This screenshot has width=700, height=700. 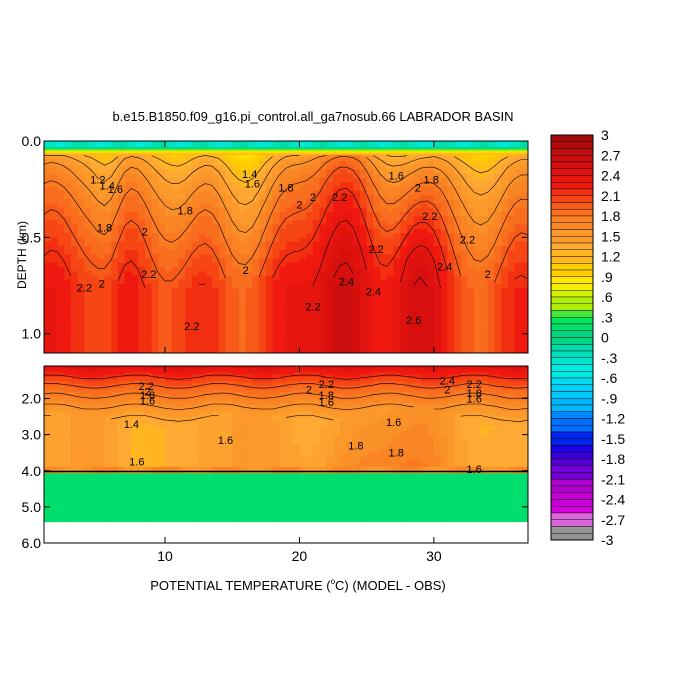 What do you see at coordinates (343, 270) in the screenshot?
I see `contour-line` at bounding box center [343, 270].